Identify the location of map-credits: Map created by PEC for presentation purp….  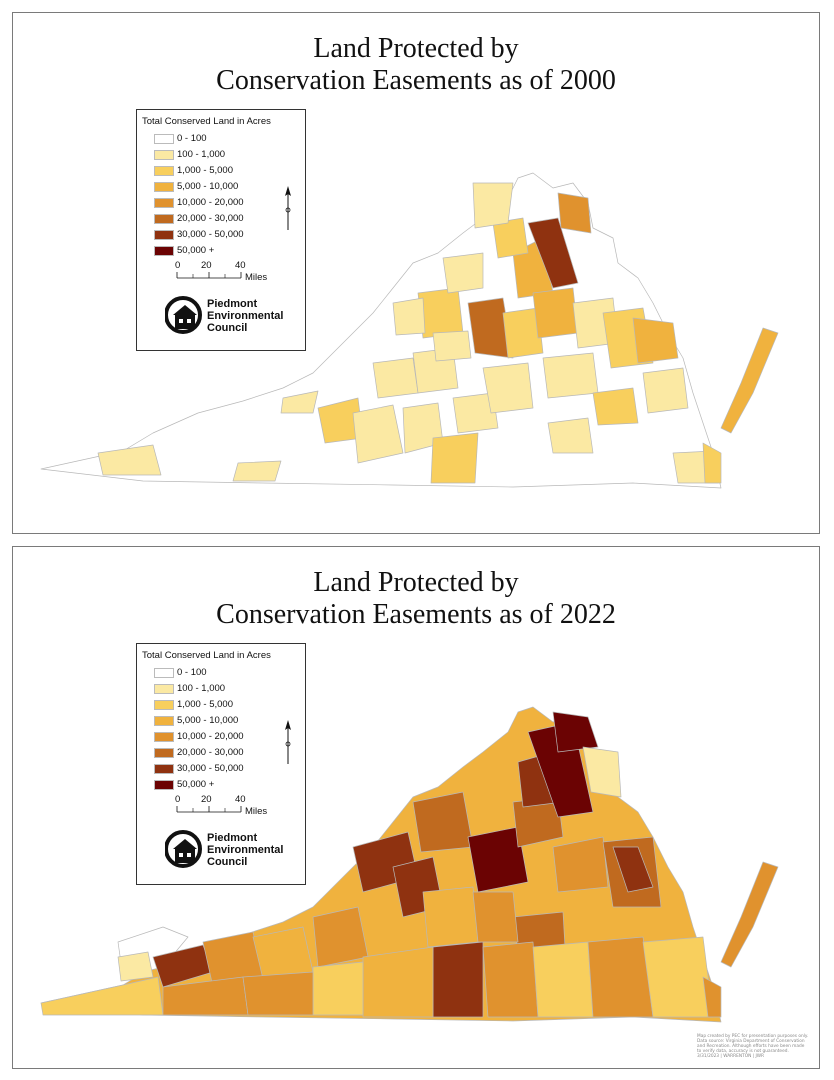
(759, 1046).